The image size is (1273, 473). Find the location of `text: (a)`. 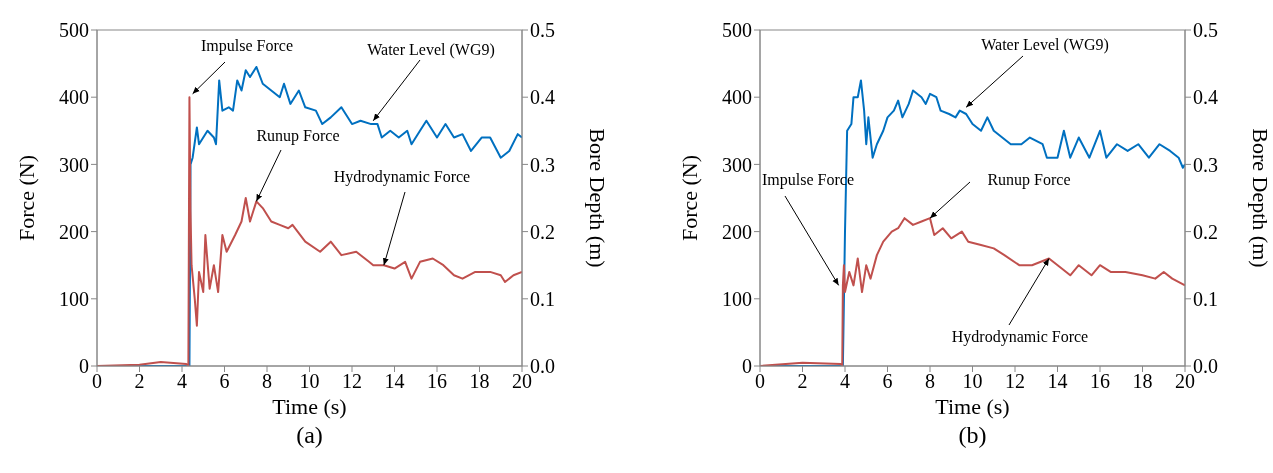

text: (a) is located at coordinates (309, 435).